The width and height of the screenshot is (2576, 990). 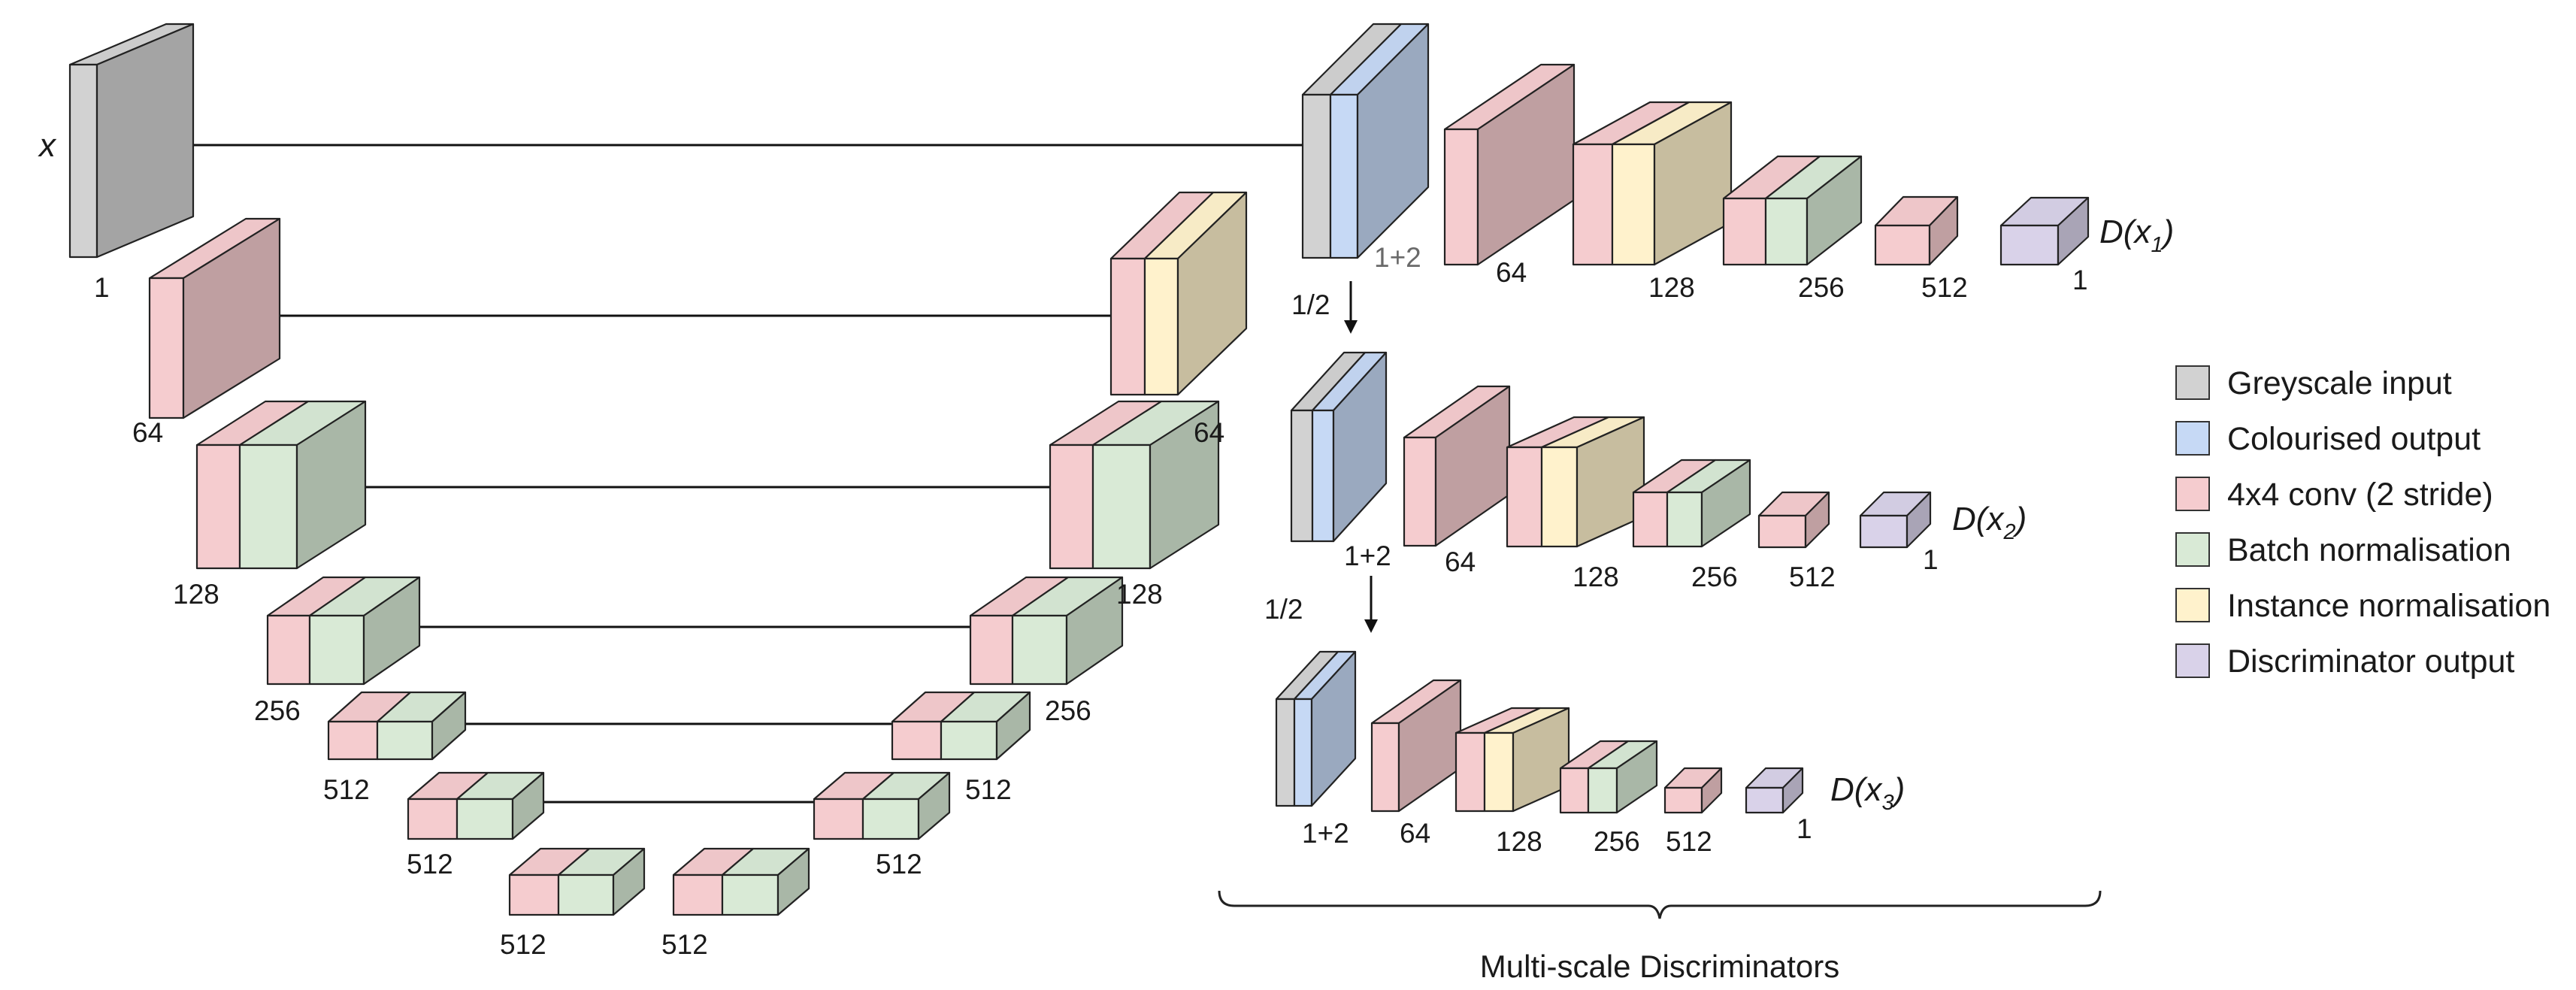 What do you see at coordinates (1316, 728) in the screenshot?
I see `d3-input-block` at bounding box center [1316, 728].